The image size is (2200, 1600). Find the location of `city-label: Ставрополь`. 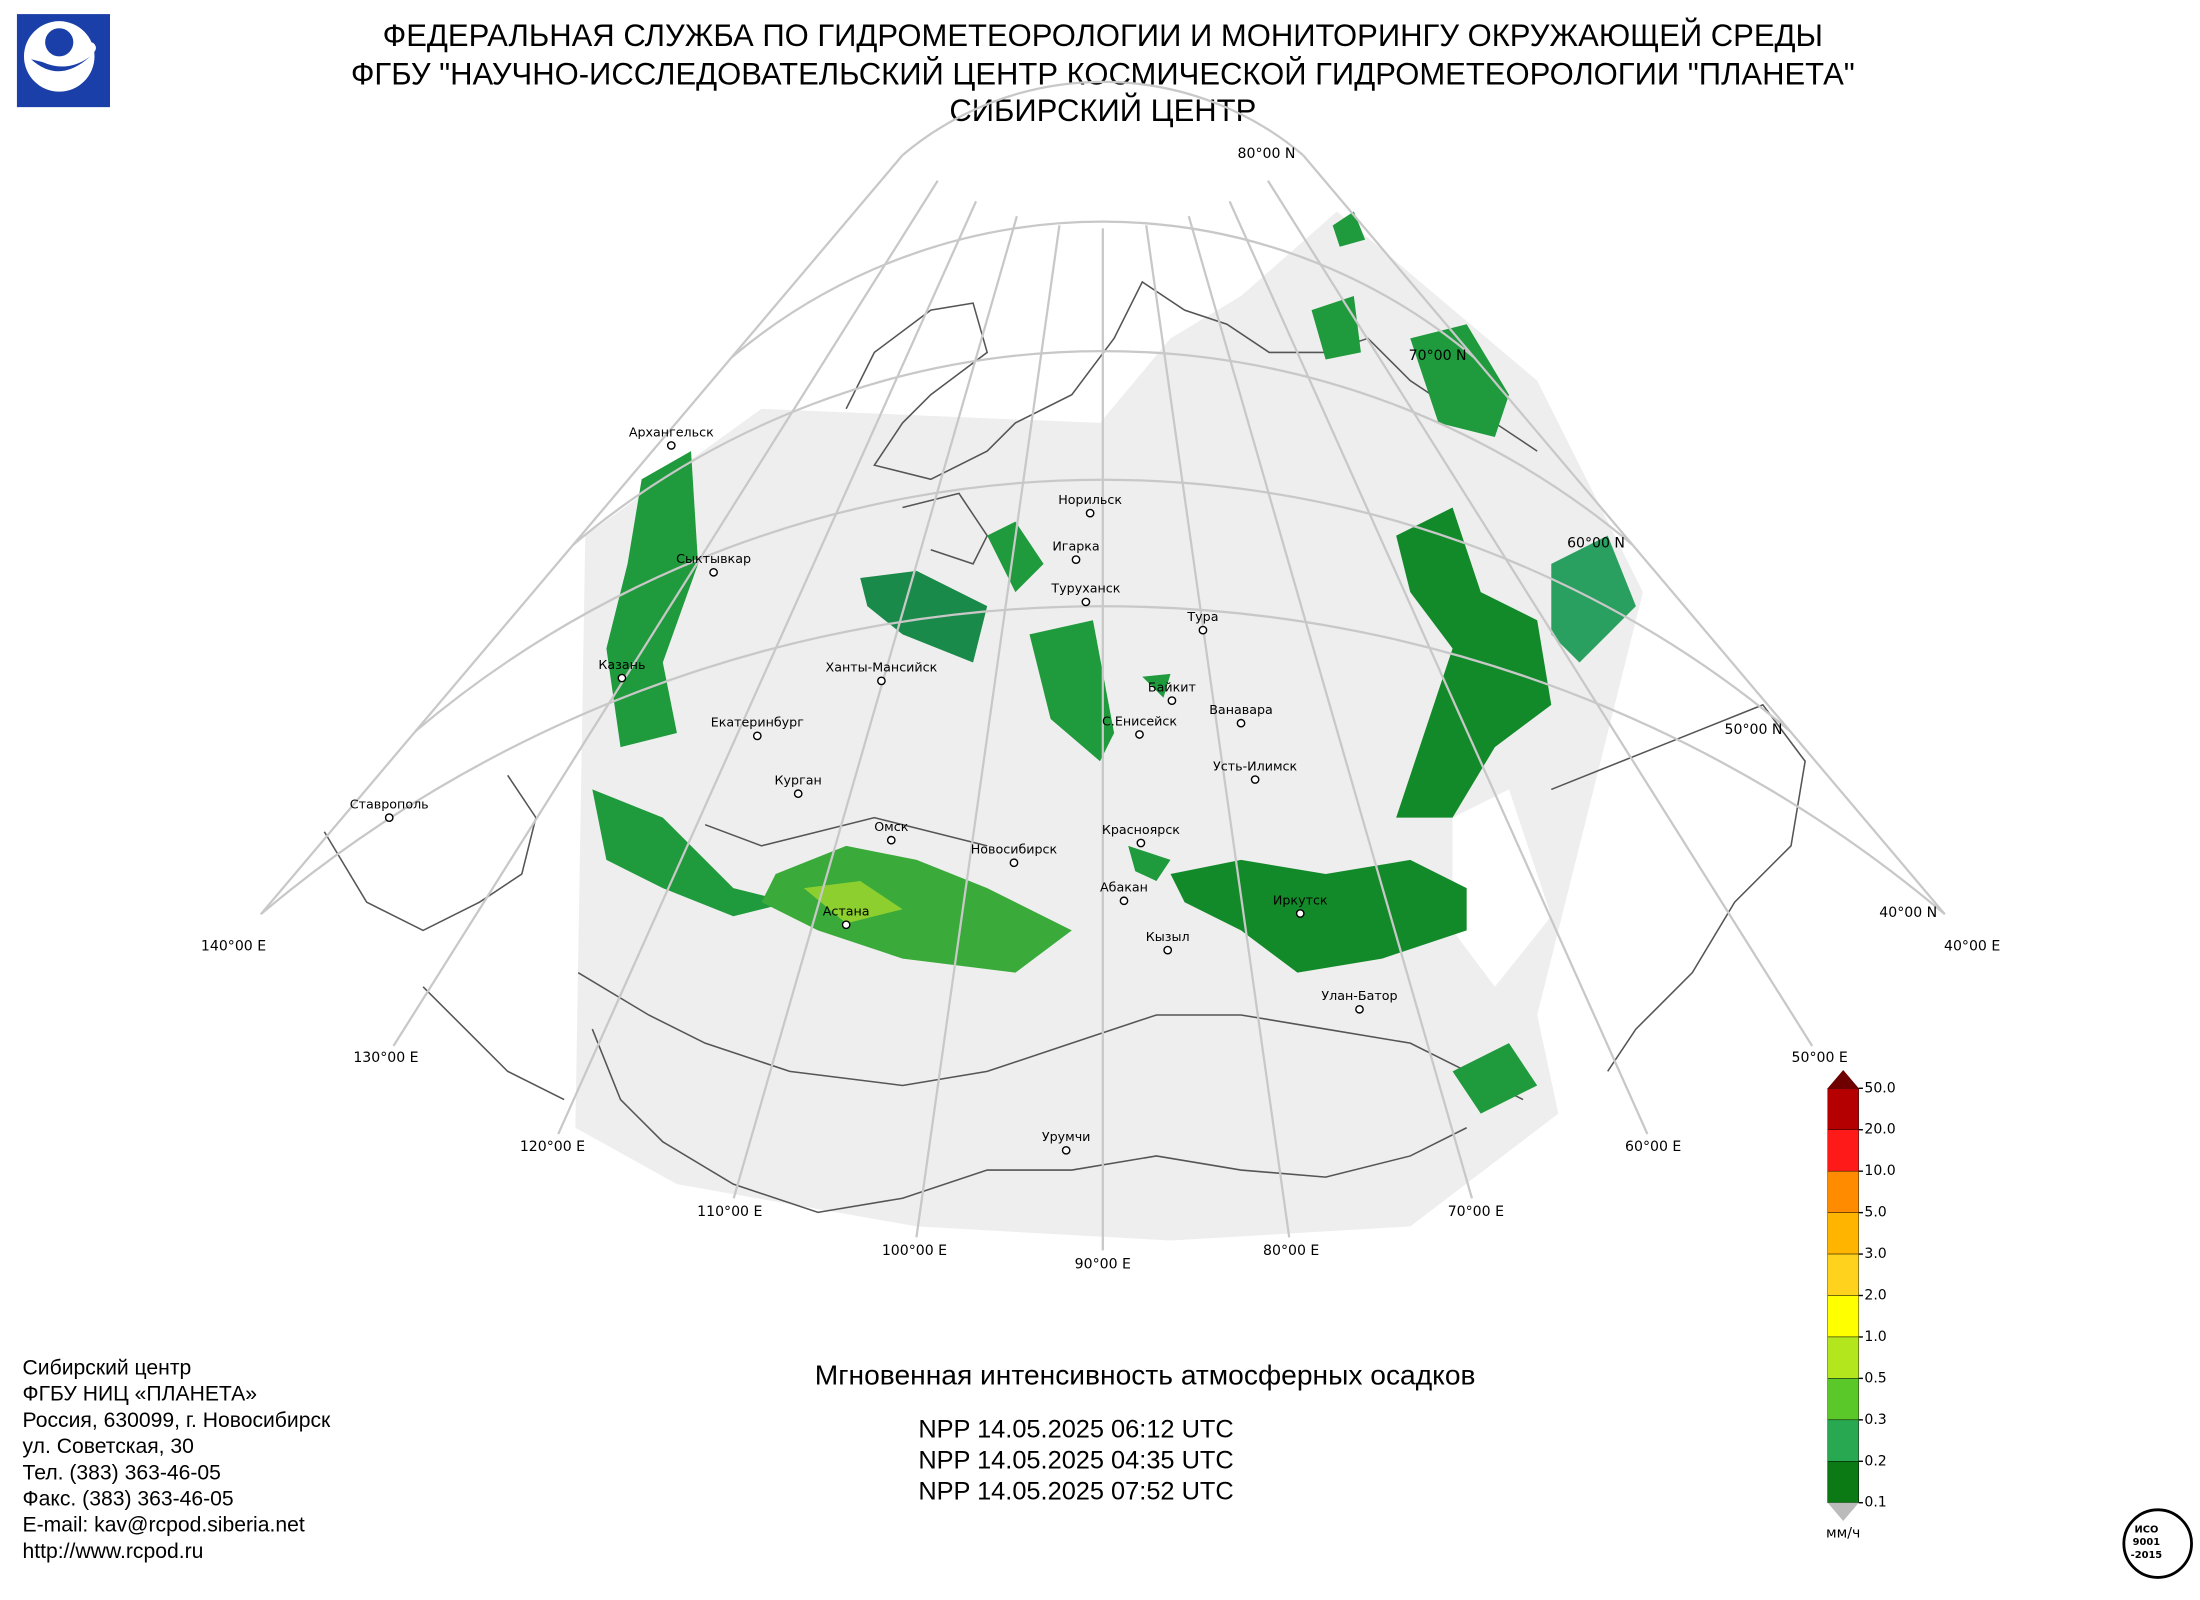

city-label: Ставрополь is located at coordinates (389, 803).